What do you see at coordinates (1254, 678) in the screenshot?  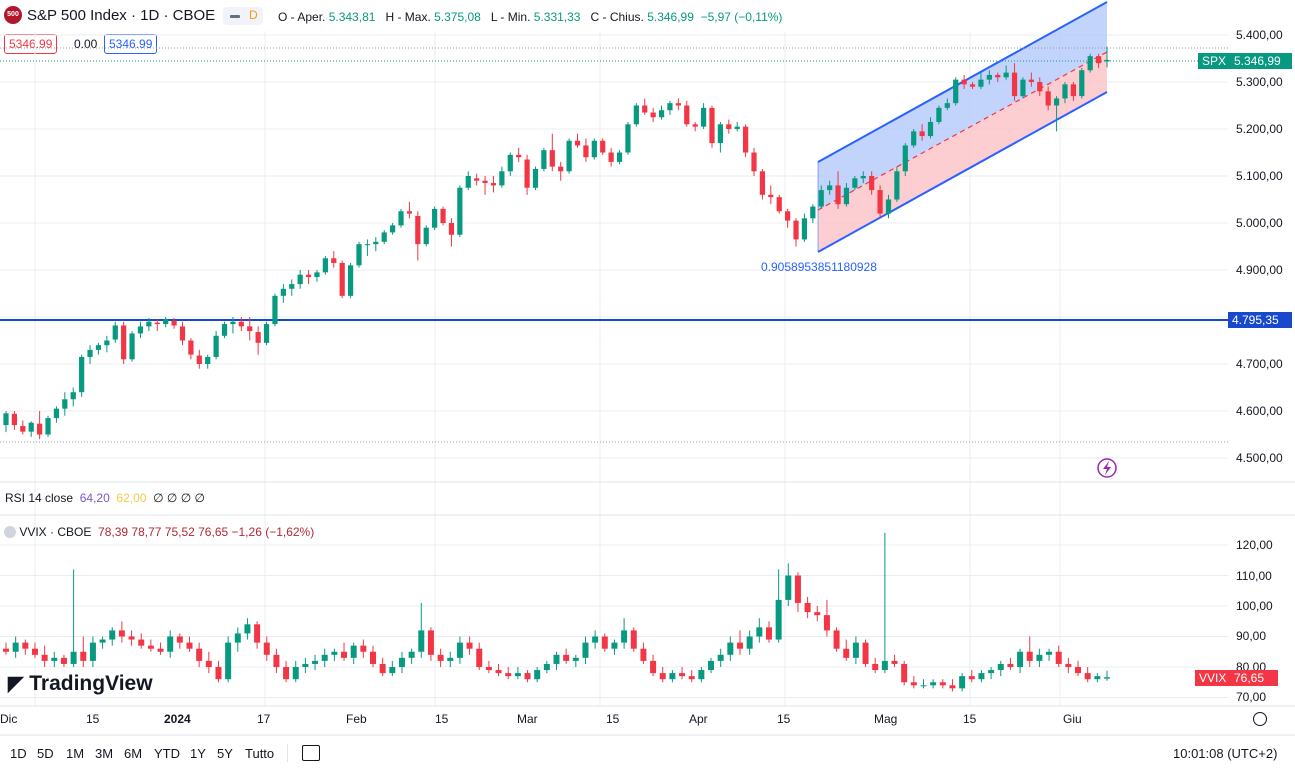 I see `vvix-last-tag: 76,65` at bounding box center [1254, 678].